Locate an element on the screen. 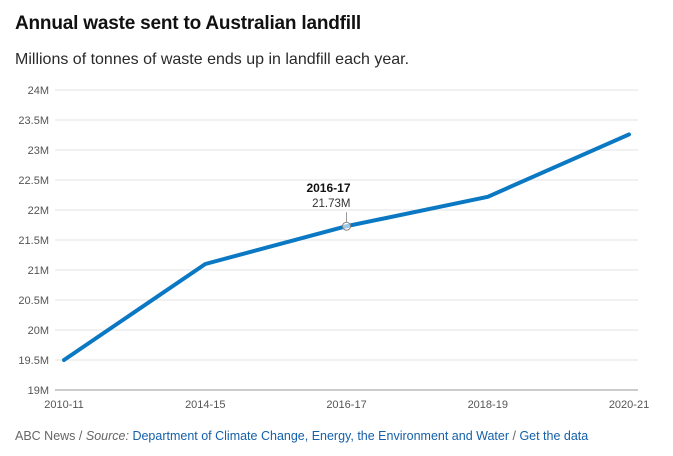 The height and width of the screenshot is (456, 673). y-tick-label: 22M is located at coordinates (38, 211).